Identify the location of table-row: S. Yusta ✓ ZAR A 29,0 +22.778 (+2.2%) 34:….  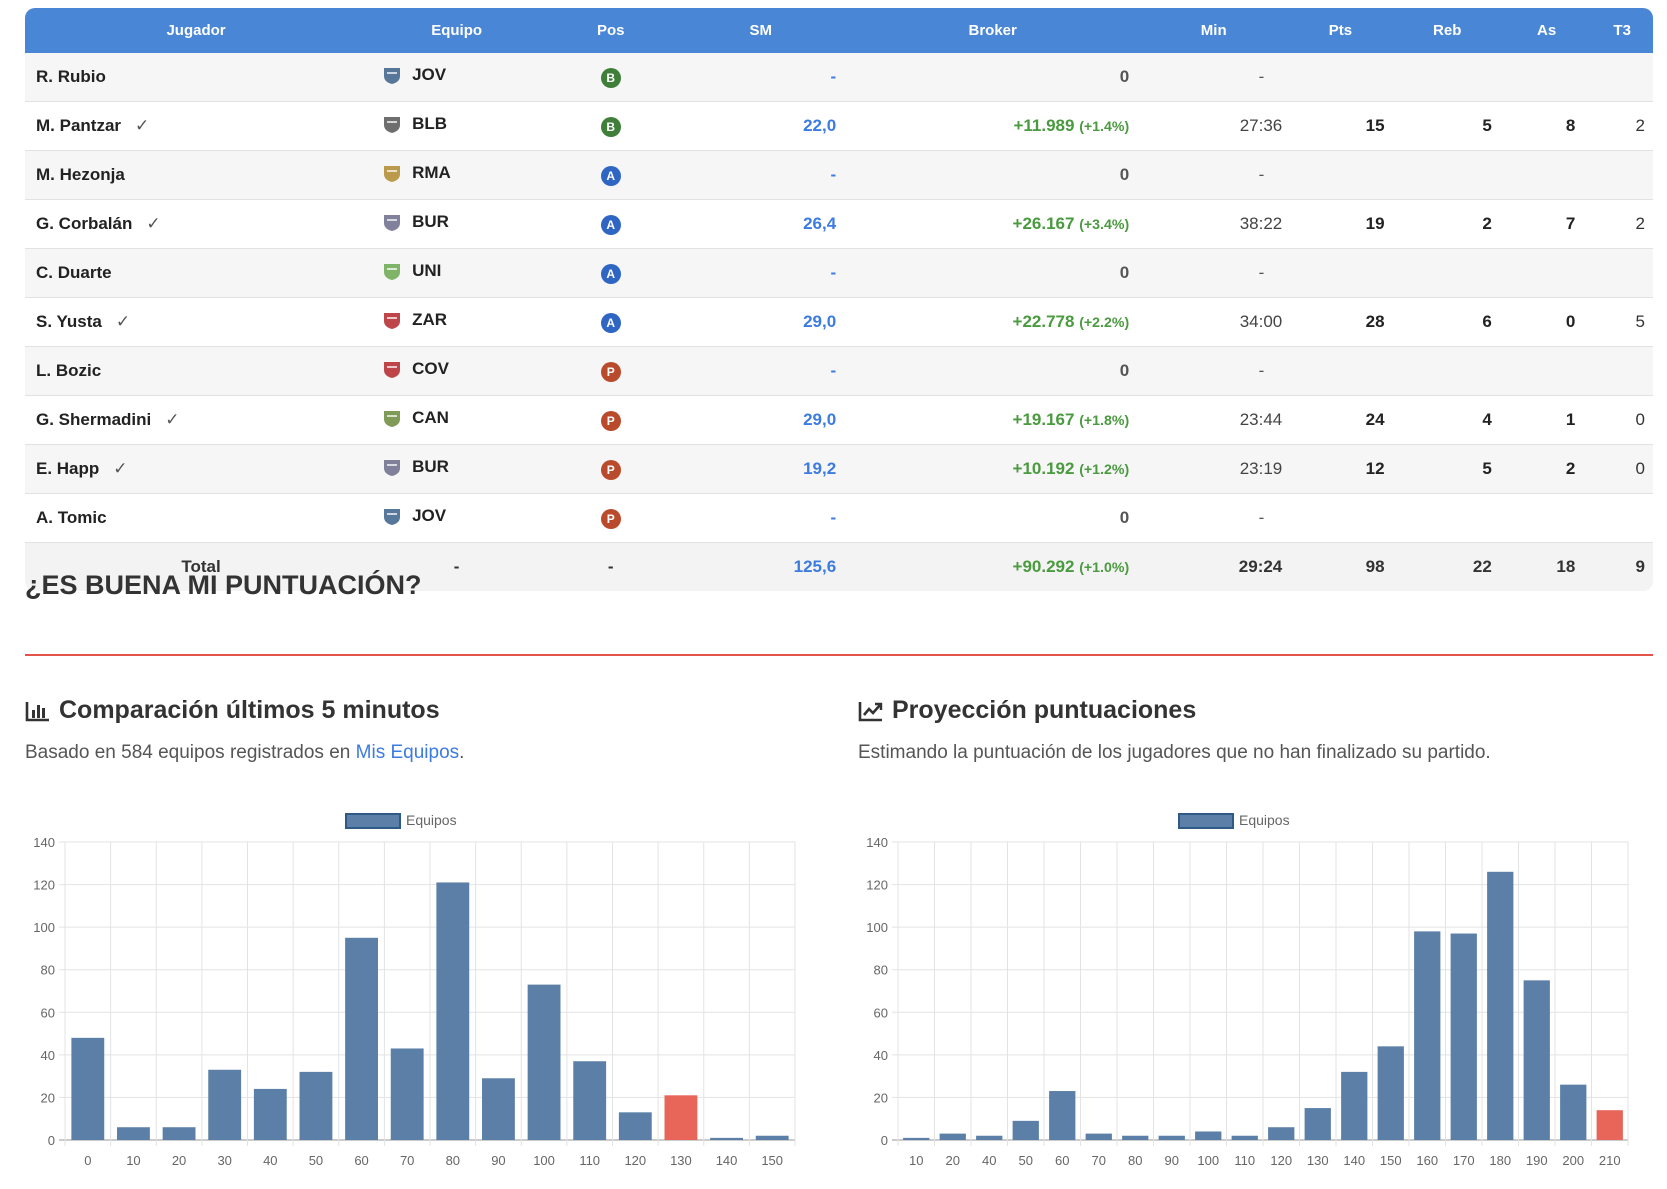
(839, 322).